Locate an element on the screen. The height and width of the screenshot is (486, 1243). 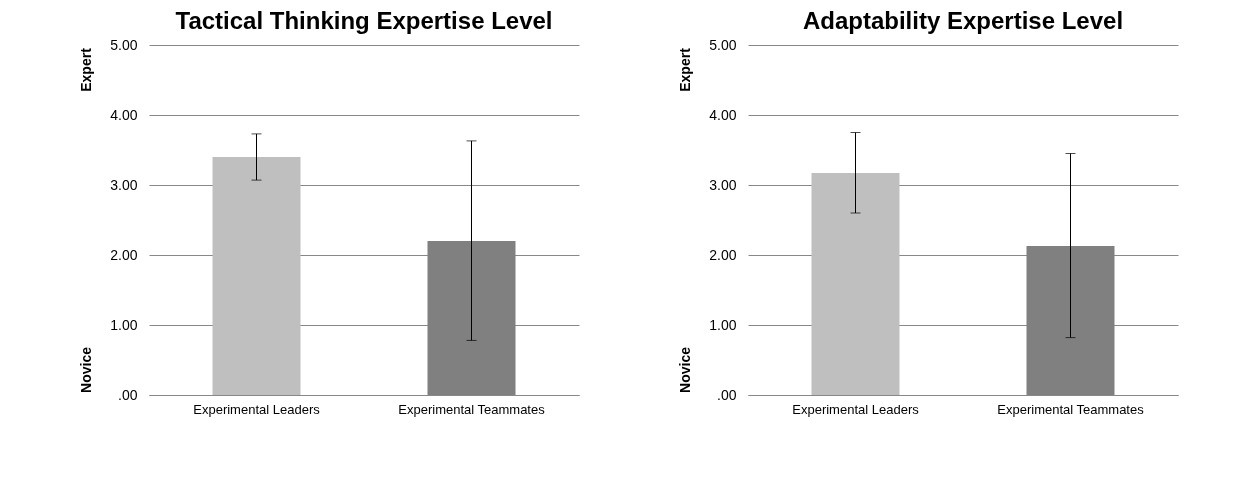
chart-title: Adaptability Expertise Level is located at coordinates (963, 20).